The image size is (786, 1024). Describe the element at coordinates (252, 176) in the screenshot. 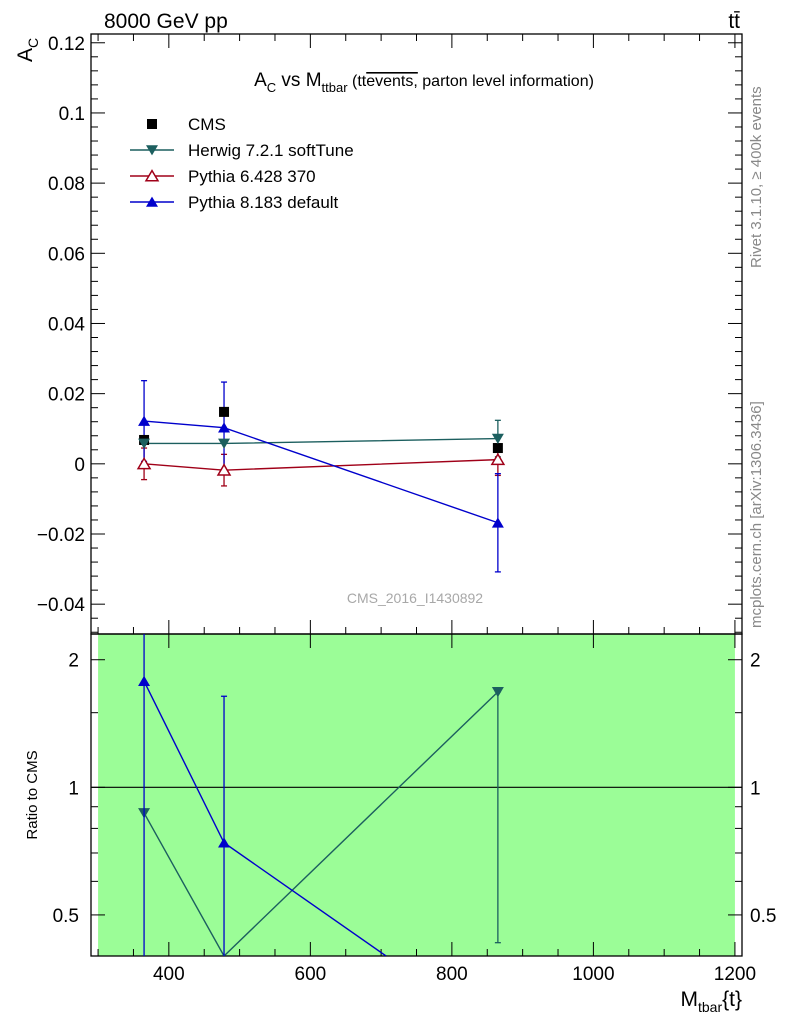

I see `legend-label-2: Pythia 6.428 370` at that location.